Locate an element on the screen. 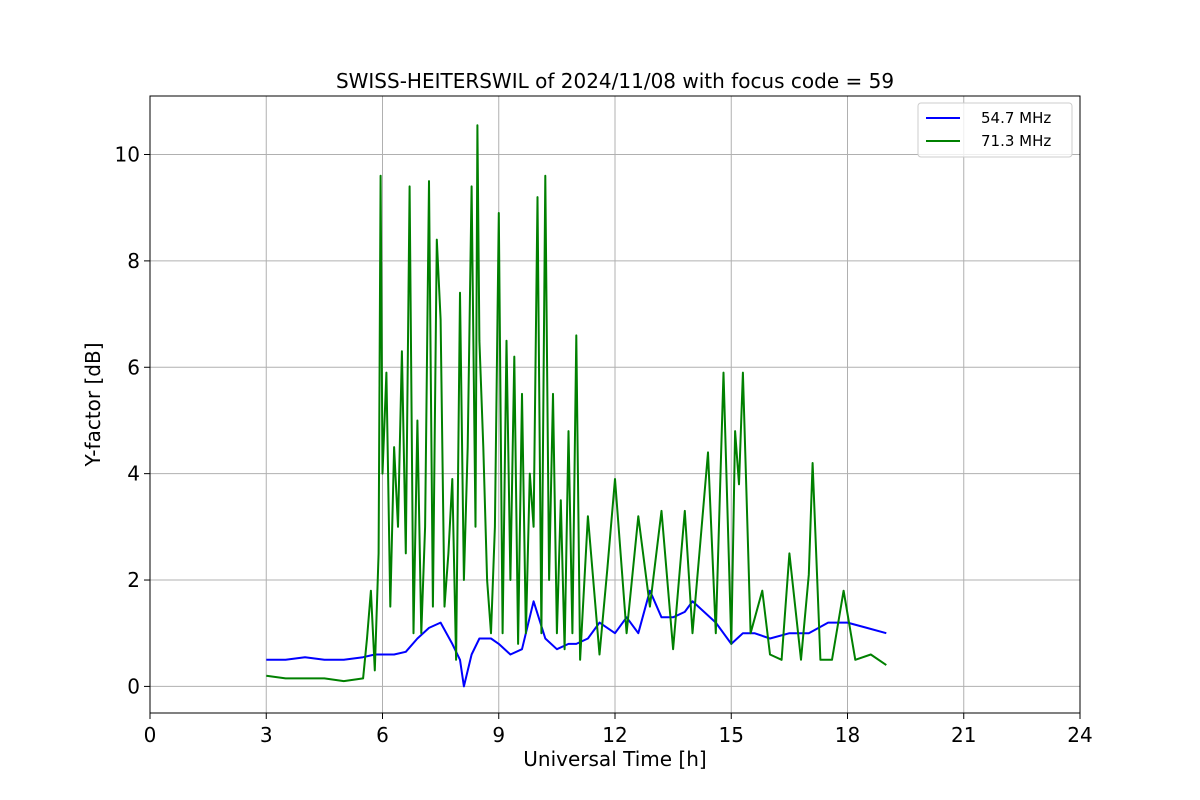 The image size is (1200, 800). y-axis-label: Y-factor [dB] is located at coordinates (93, 404).